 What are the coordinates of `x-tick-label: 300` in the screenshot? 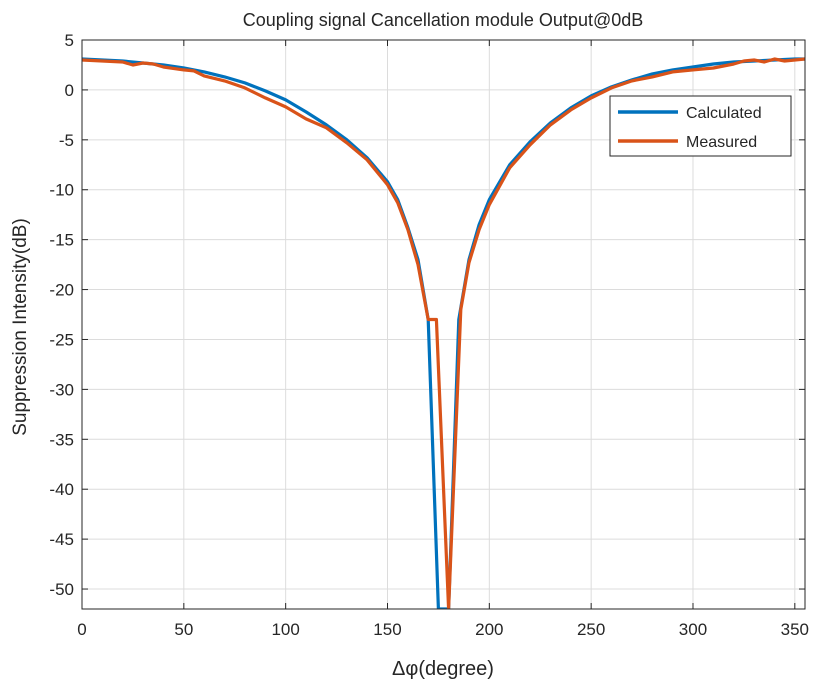 It's located at (693, 629).